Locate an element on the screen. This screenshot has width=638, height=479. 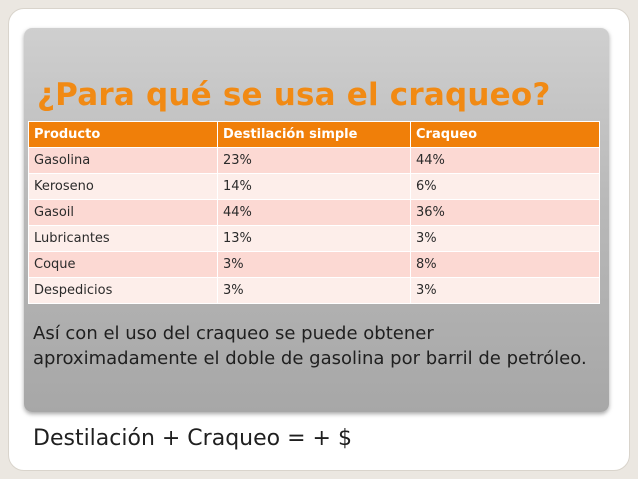
cell-craqueo: 6% is located at coordinates (505, 186).